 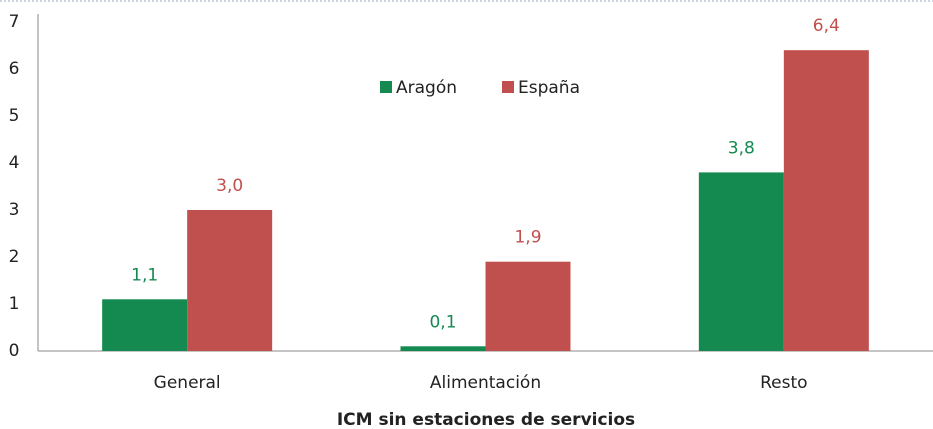 What do you see at coordinates (14, 163) in the screenshot?
I see `y-tick-label: 4` at bounding box center [14, 163].